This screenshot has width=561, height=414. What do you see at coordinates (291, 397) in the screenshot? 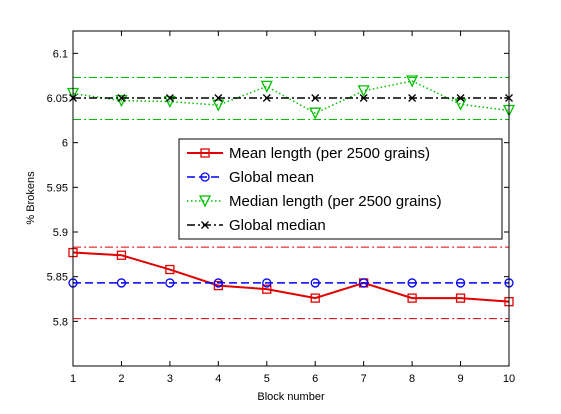
I see `x-axis-label: Block number` at bounding box center [291, 397].